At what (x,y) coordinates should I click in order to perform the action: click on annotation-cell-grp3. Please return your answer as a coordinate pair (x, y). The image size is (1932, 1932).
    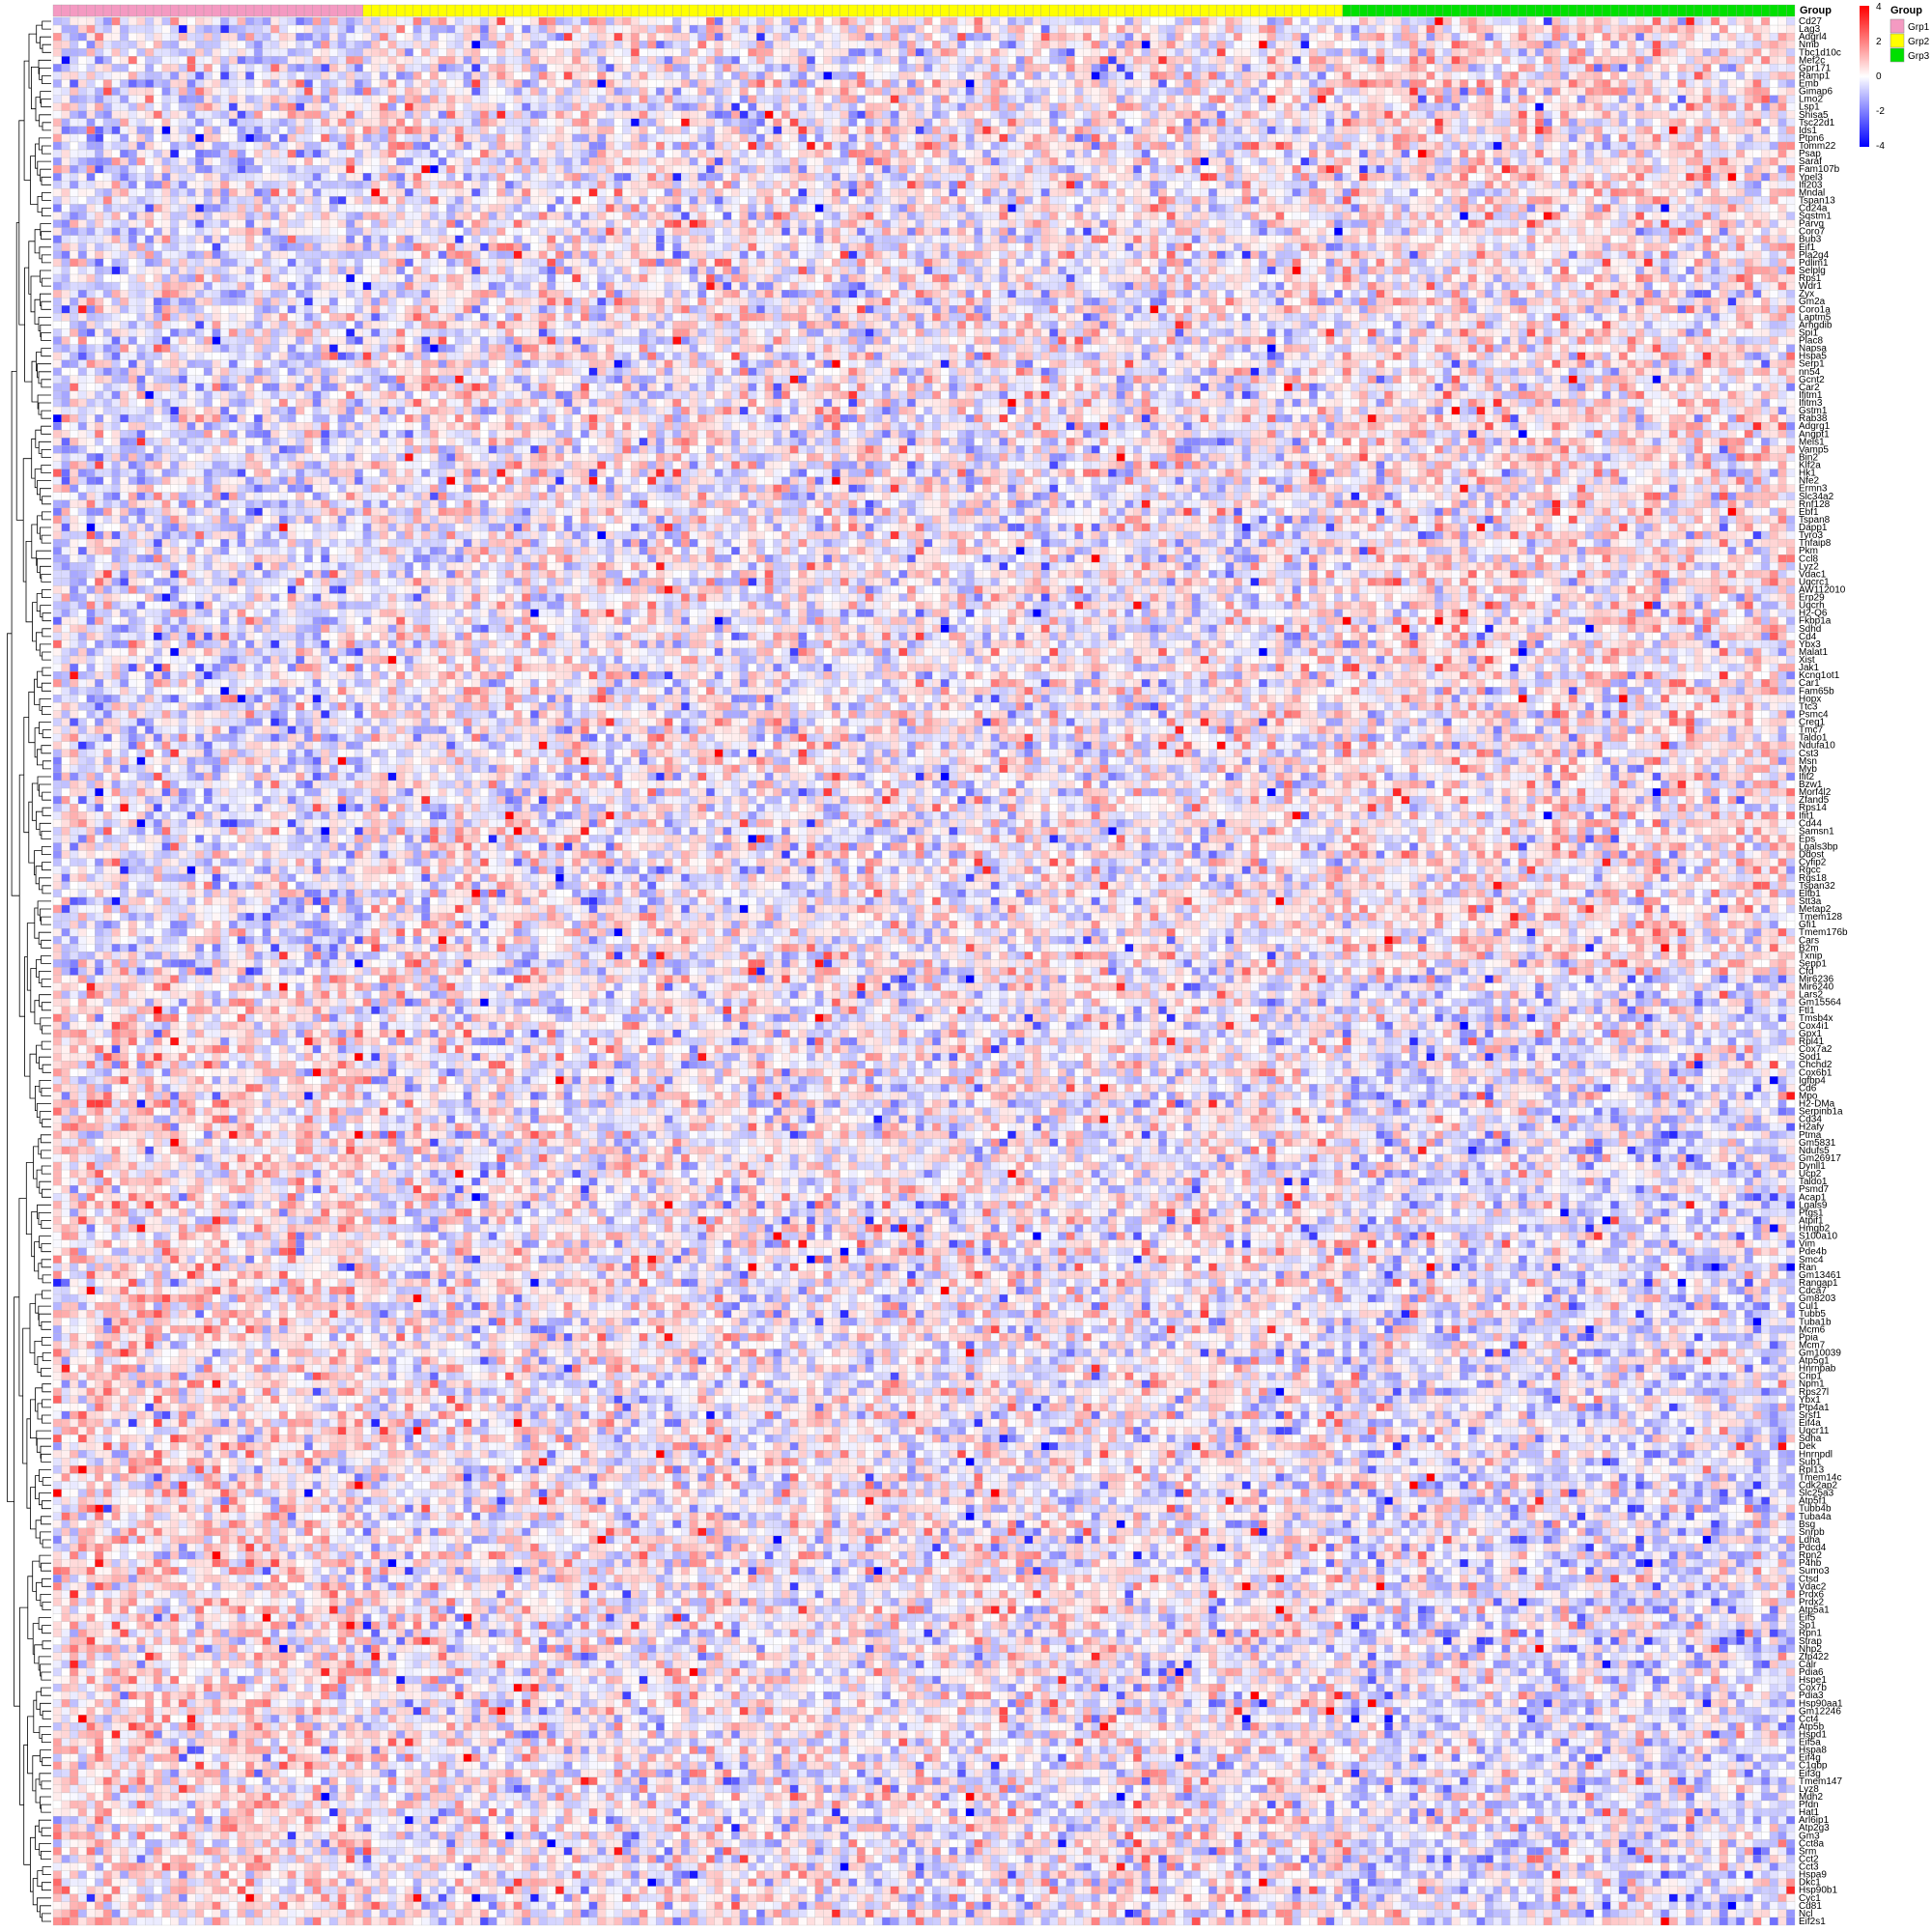
    Looking at the image, I should click on (1481, 10).